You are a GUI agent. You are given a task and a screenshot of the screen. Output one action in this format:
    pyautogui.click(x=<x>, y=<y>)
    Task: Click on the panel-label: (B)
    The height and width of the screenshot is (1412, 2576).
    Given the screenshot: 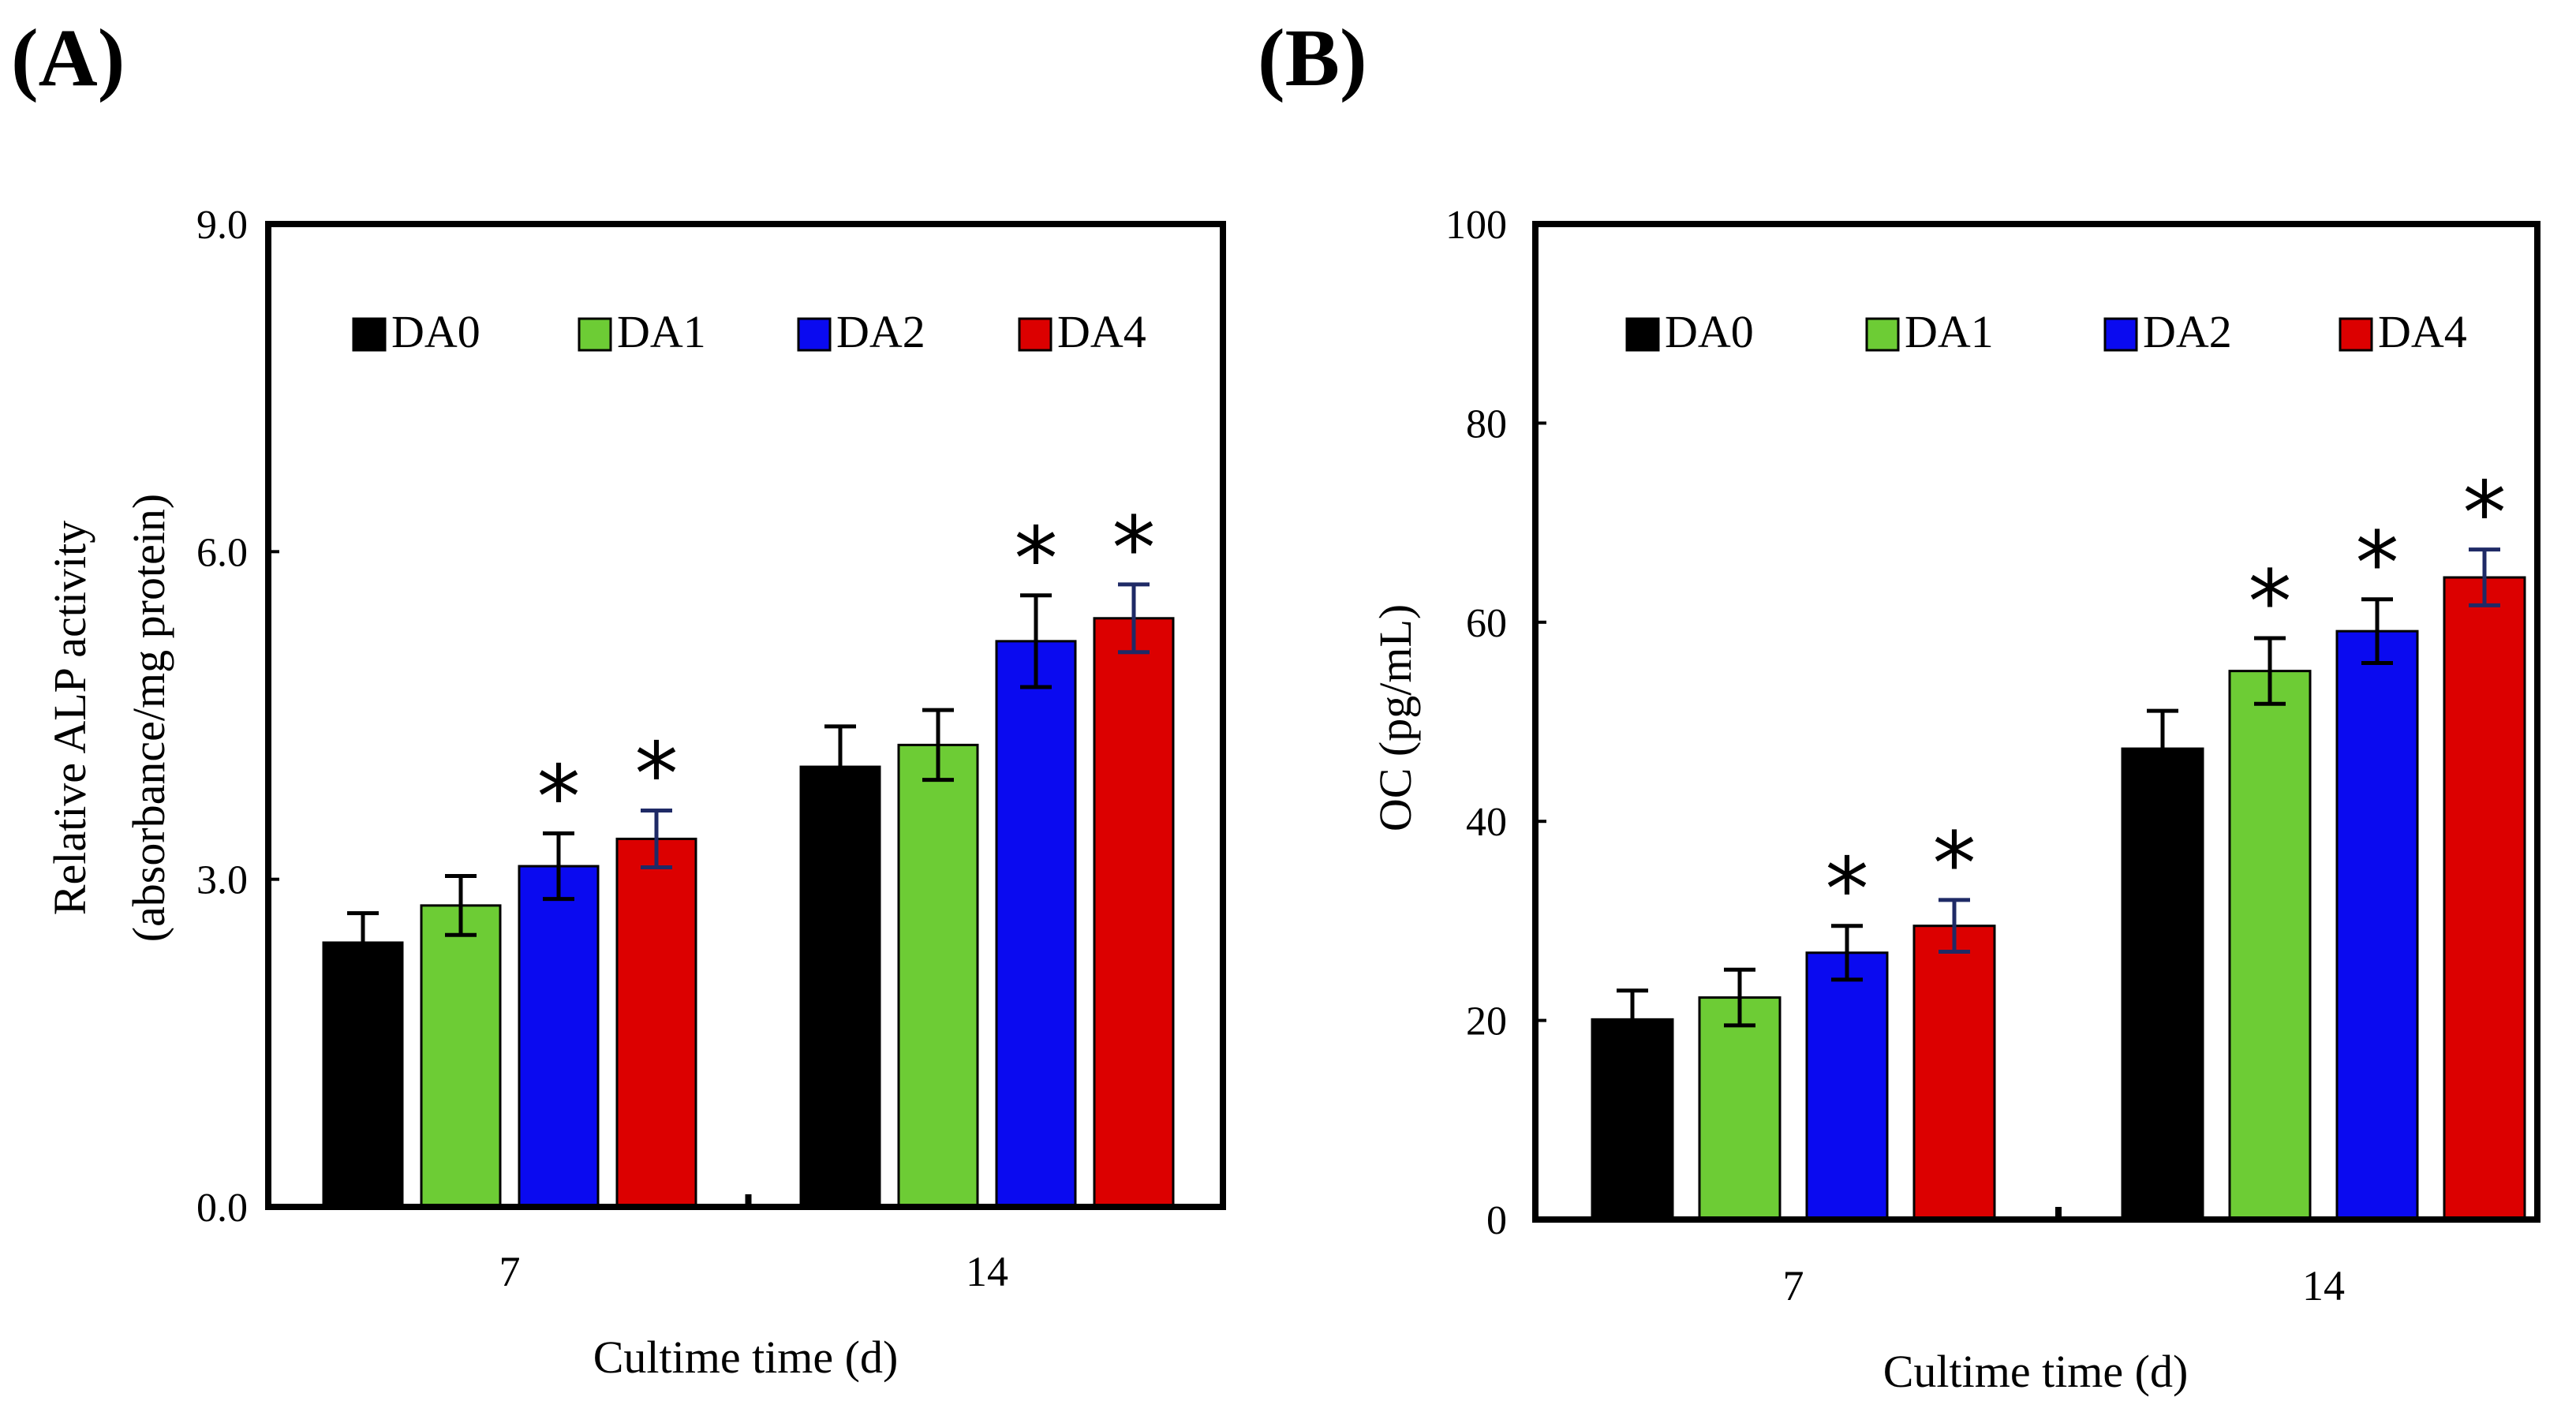 What is the action you would take?
    pyautogui.click(x=1312, y=58)
    